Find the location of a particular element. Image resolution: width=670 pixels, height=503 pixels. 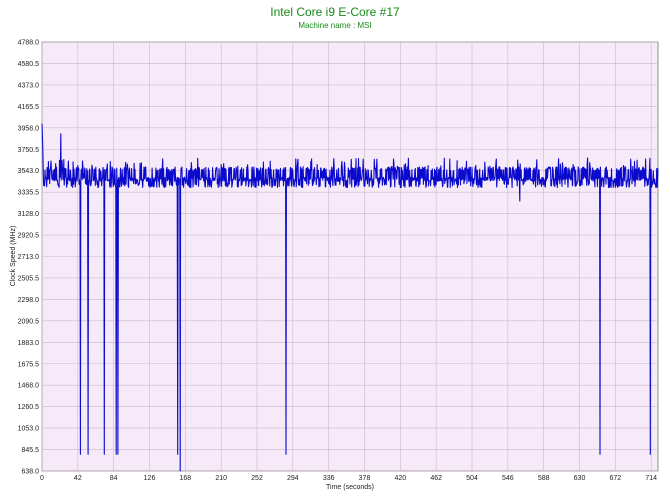

y-tick-label: 2090.5 is located at coordinates (29, 321).